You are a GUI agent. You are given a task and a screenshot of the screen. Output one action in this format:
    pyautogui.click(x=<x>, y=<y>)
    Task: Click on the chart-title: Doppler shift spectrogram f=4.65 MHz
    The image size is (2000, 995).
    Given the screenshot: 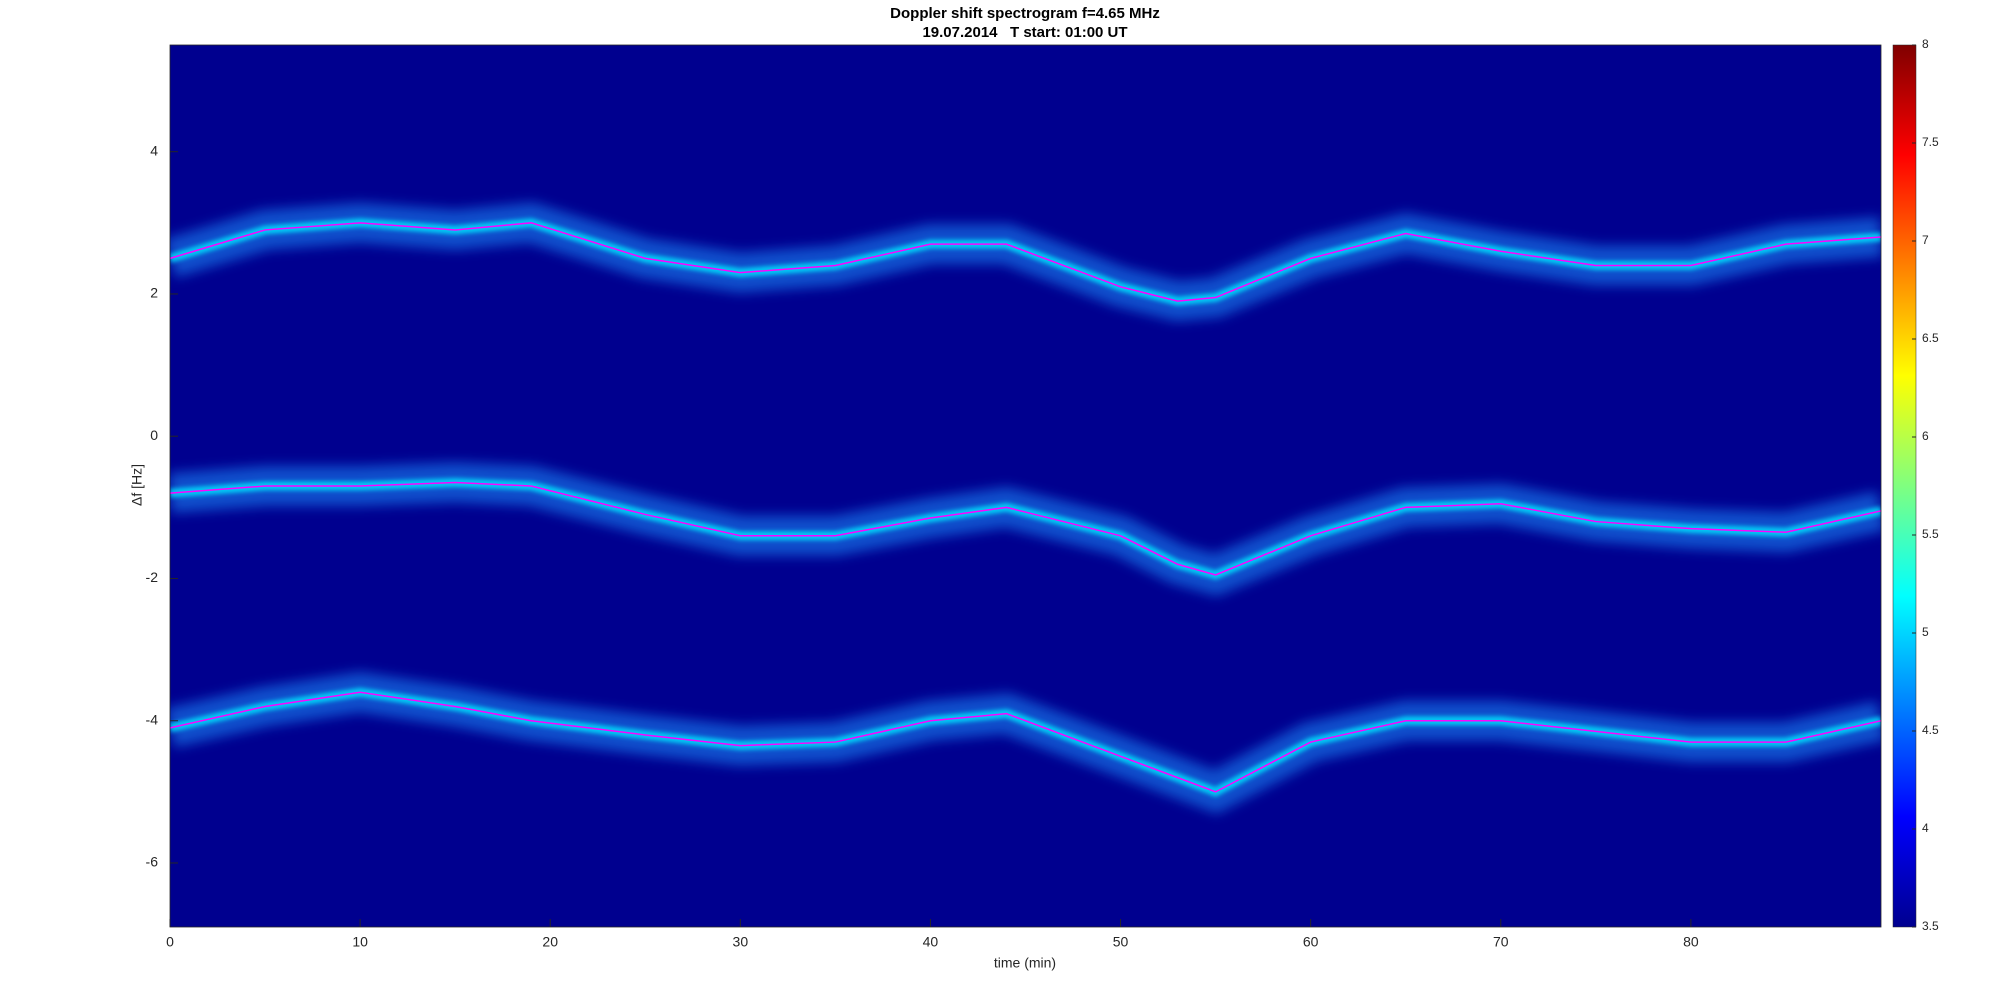 What is the action you would take?
    pyautogui.click(x=1025, y=13)
    